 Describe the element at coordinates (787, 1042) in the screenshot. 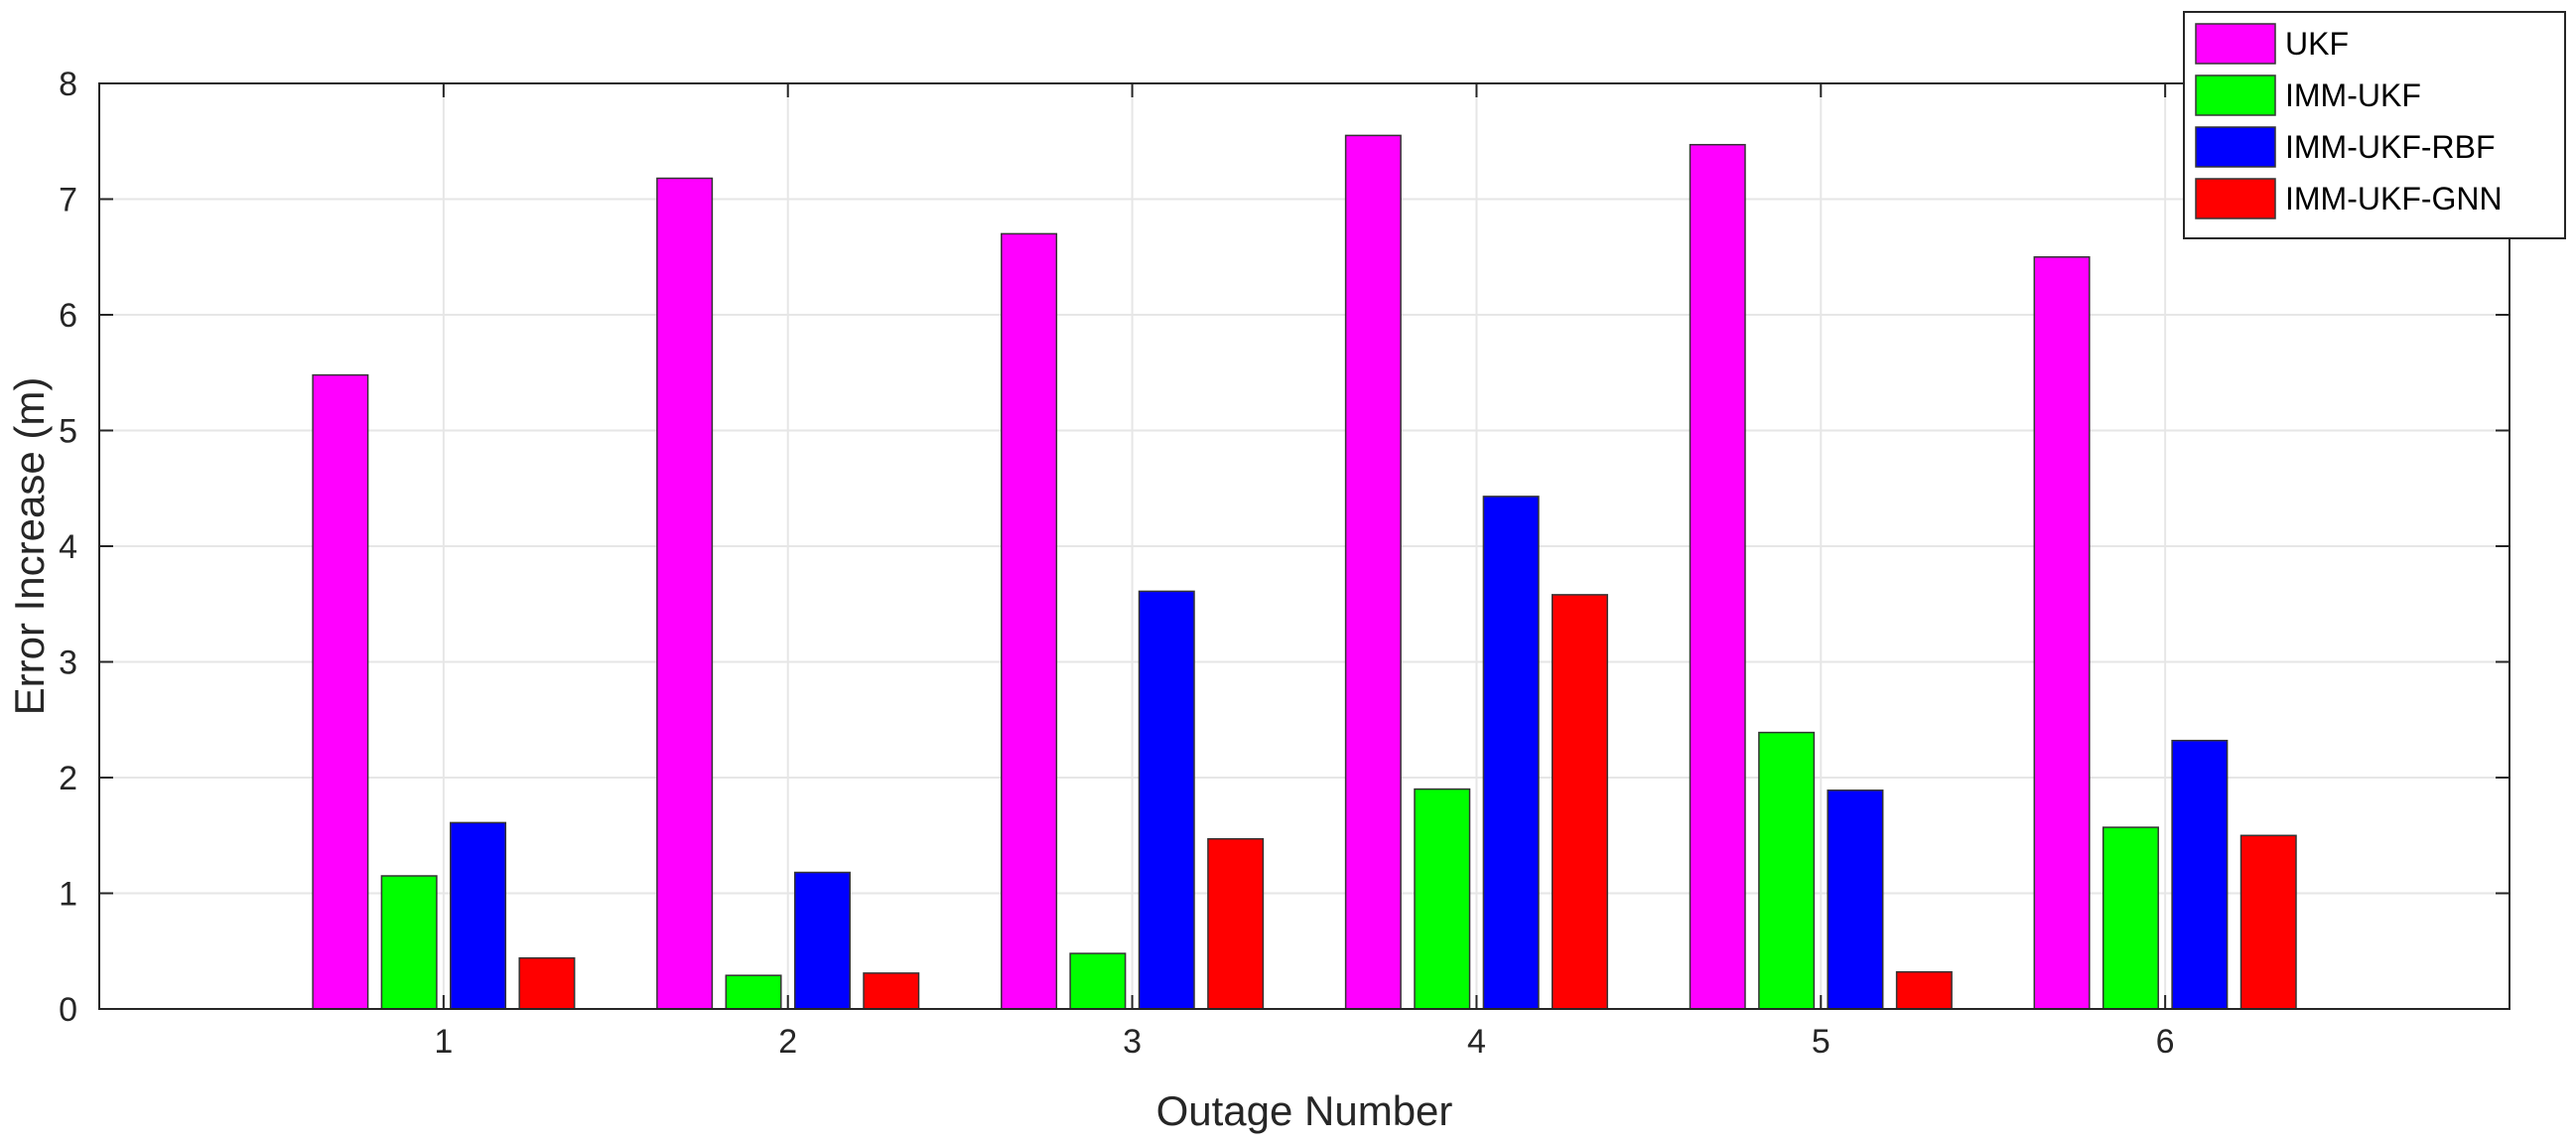

I see `x-tick-label: 2` at that location.